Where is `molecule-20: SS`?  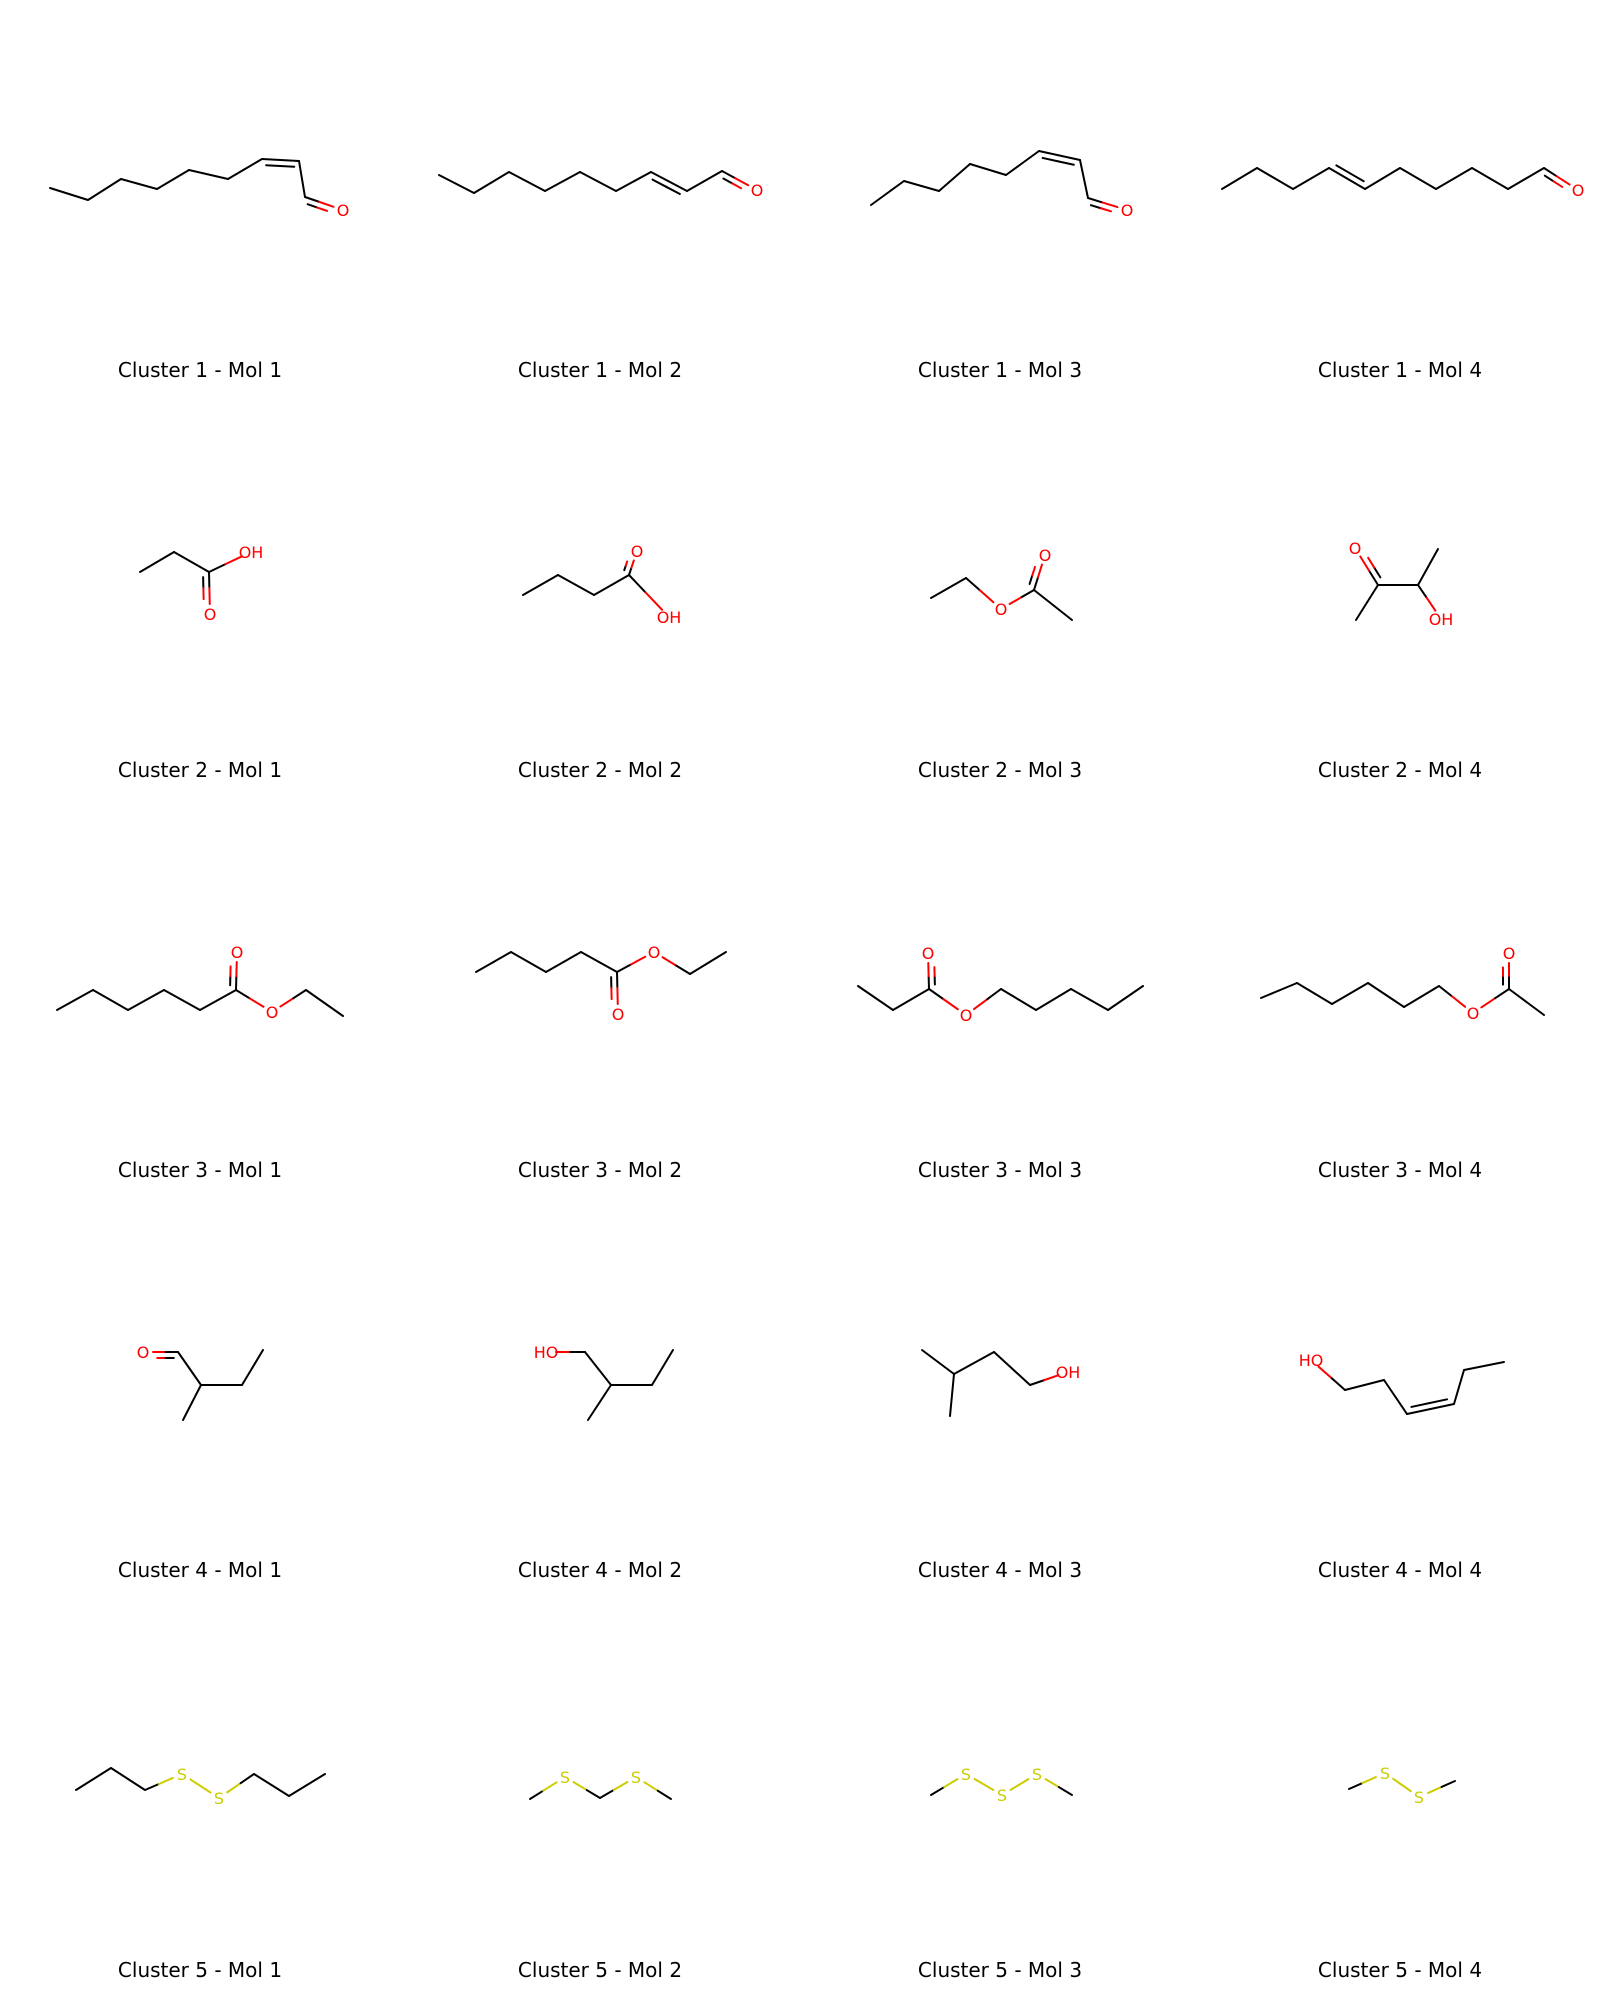
molecule-20: SS is located at coordinates (1402, 1785).